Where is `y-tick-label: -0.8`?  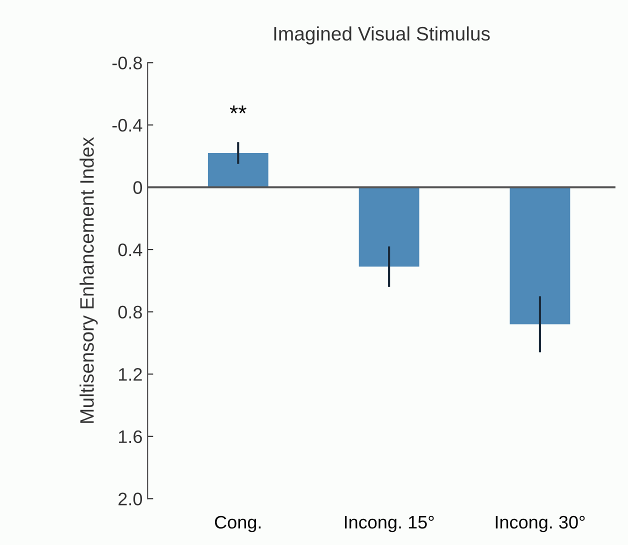 y-tick-label: -0.8 is located at coordinates (127, 63).